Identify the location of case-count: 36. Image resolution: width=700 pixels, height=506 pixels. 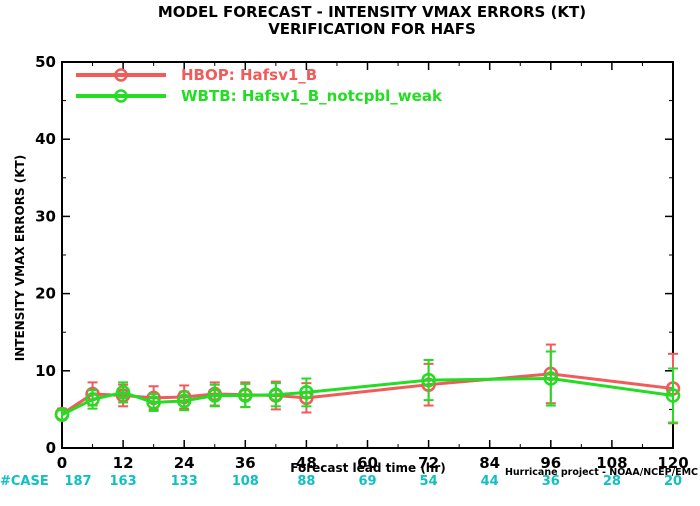
(551, 481).